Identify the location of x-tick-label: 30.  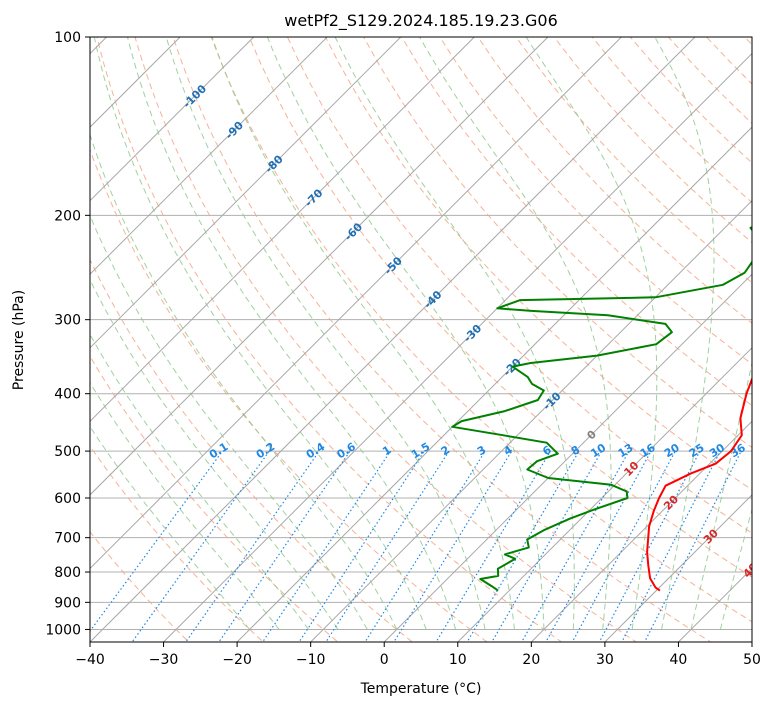
(605, 660).